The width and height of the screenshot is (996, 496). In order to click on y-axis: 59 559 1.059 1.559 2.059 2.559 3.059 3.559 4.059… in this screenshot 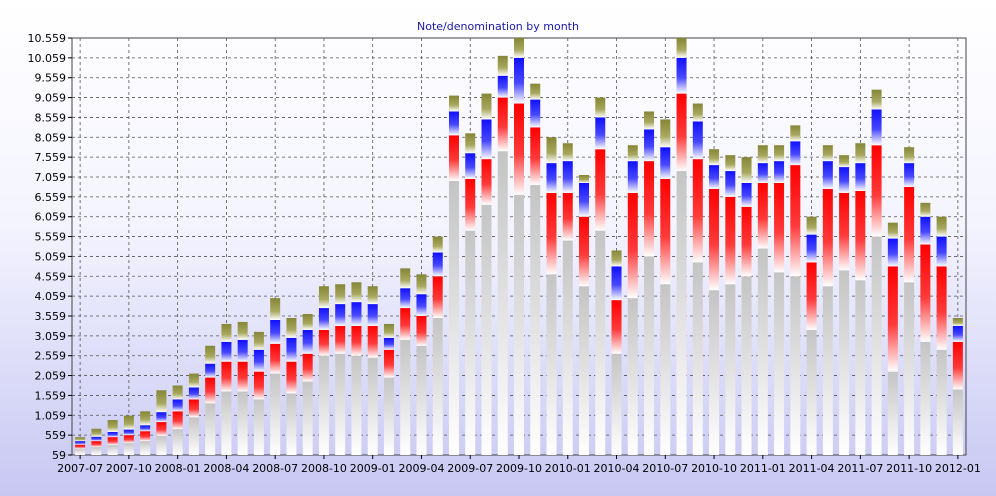, I will do `click(50, 247)`.